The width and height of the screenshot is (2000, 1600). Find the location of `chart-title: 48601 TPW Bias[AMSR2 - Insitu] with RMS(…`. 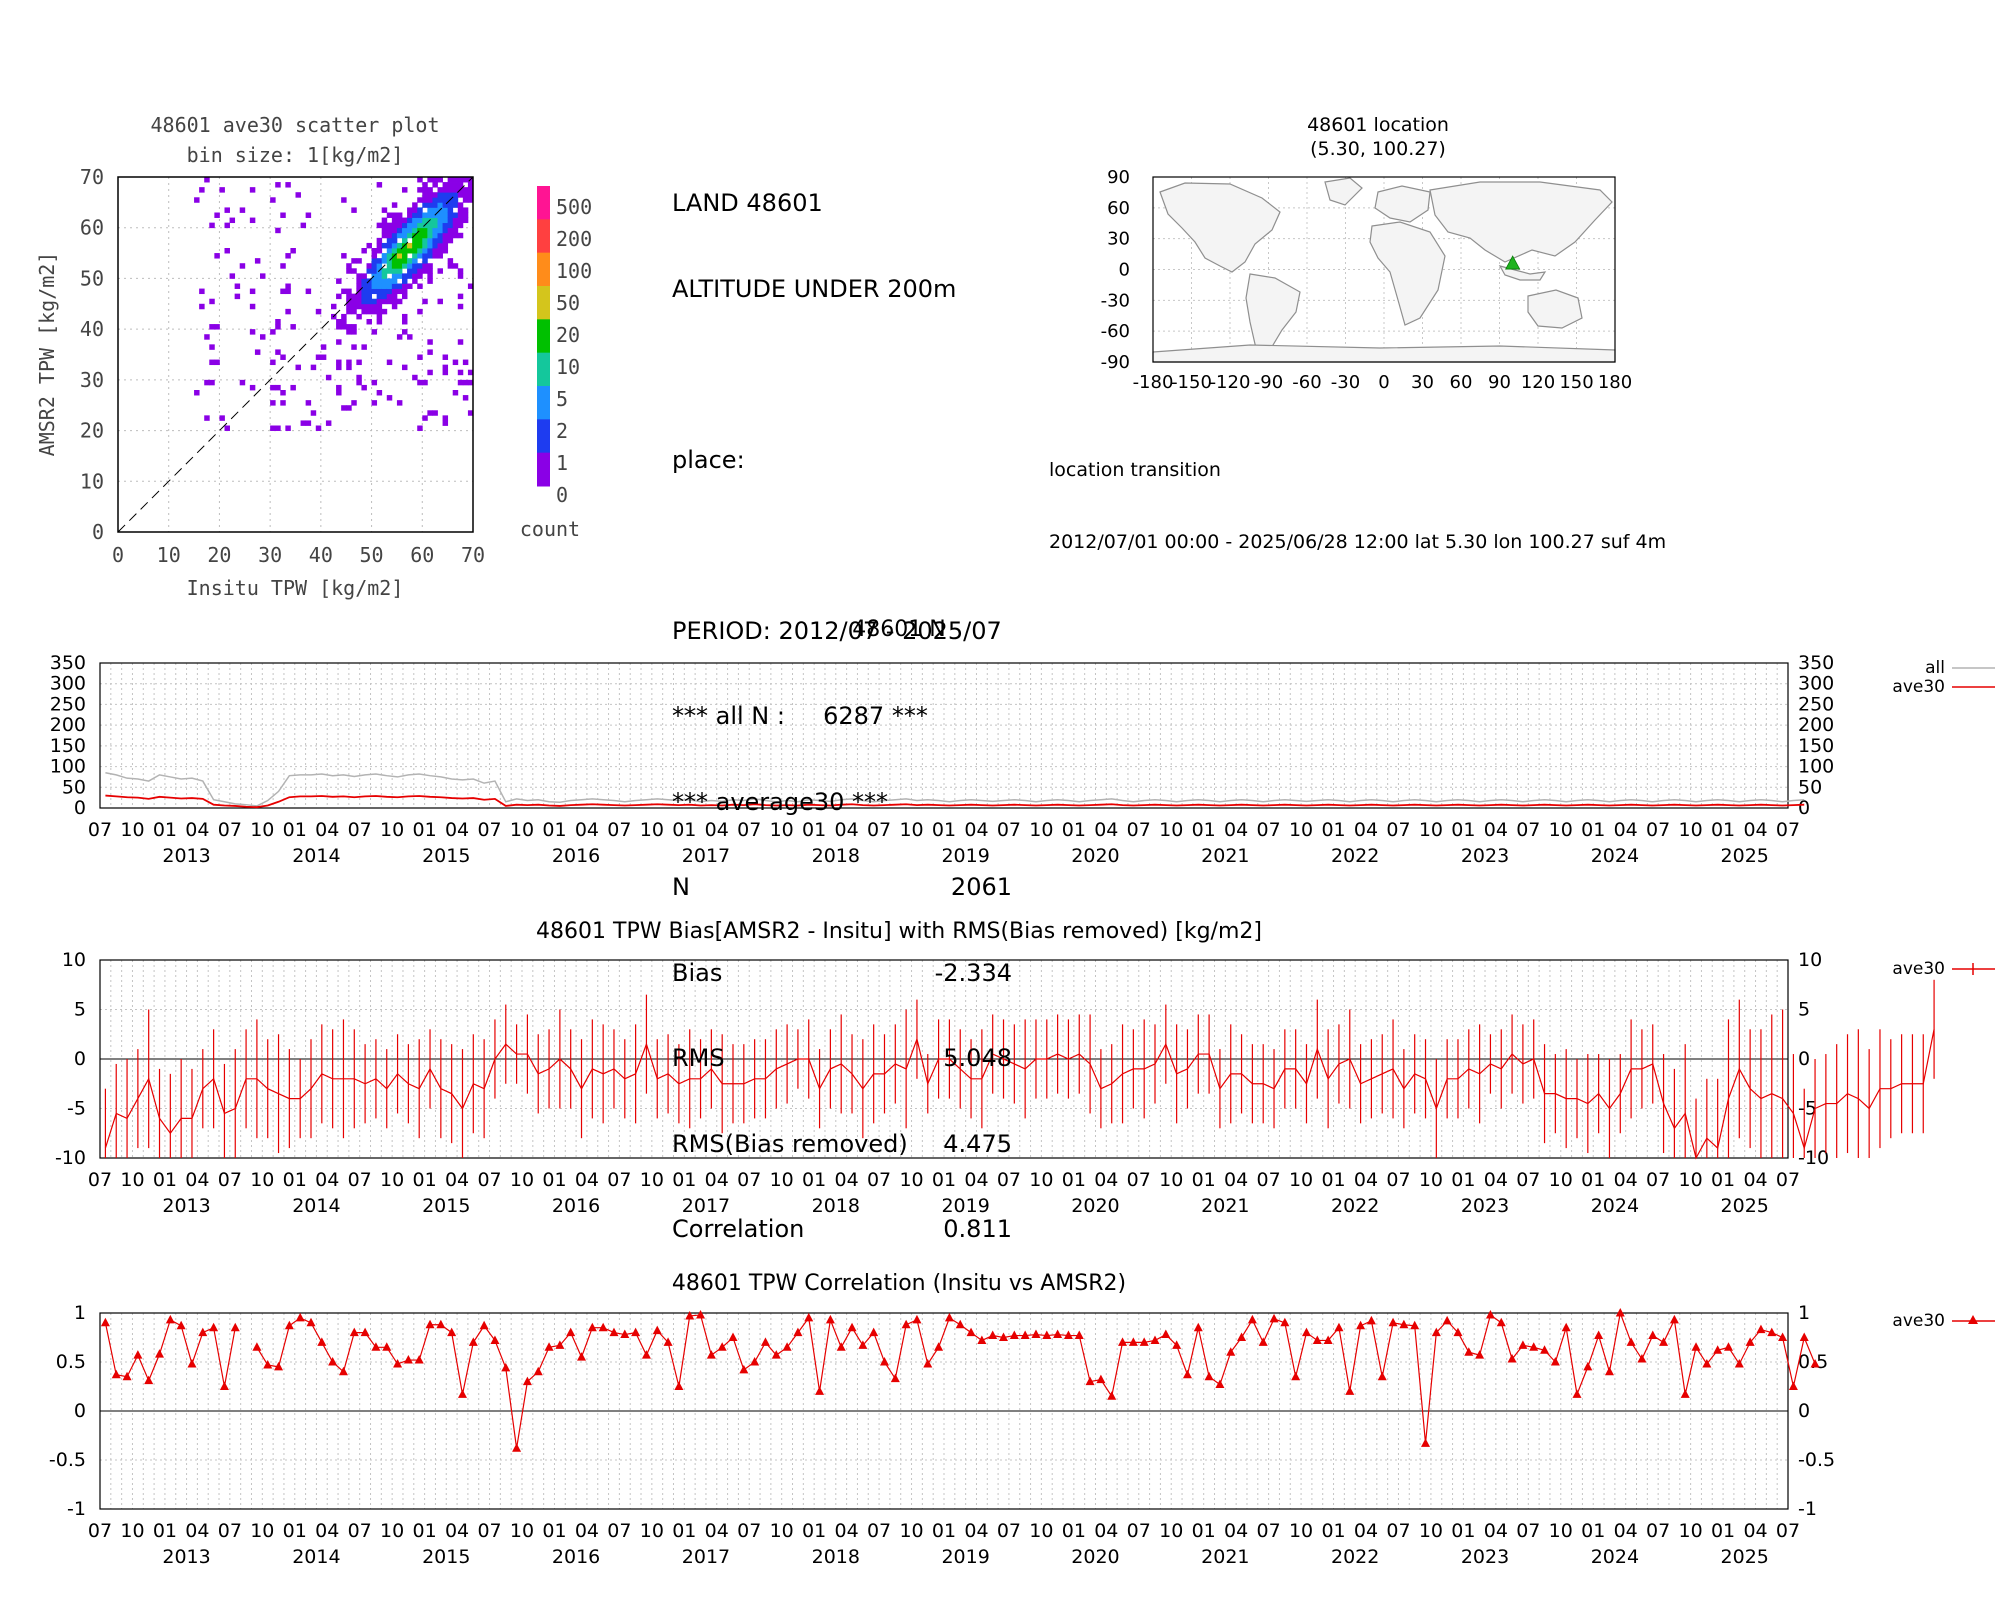

chart-title: 48601 TPW Bias[AMSR2 - Insitu] with RMS(… is located at coordinates (899, 931).